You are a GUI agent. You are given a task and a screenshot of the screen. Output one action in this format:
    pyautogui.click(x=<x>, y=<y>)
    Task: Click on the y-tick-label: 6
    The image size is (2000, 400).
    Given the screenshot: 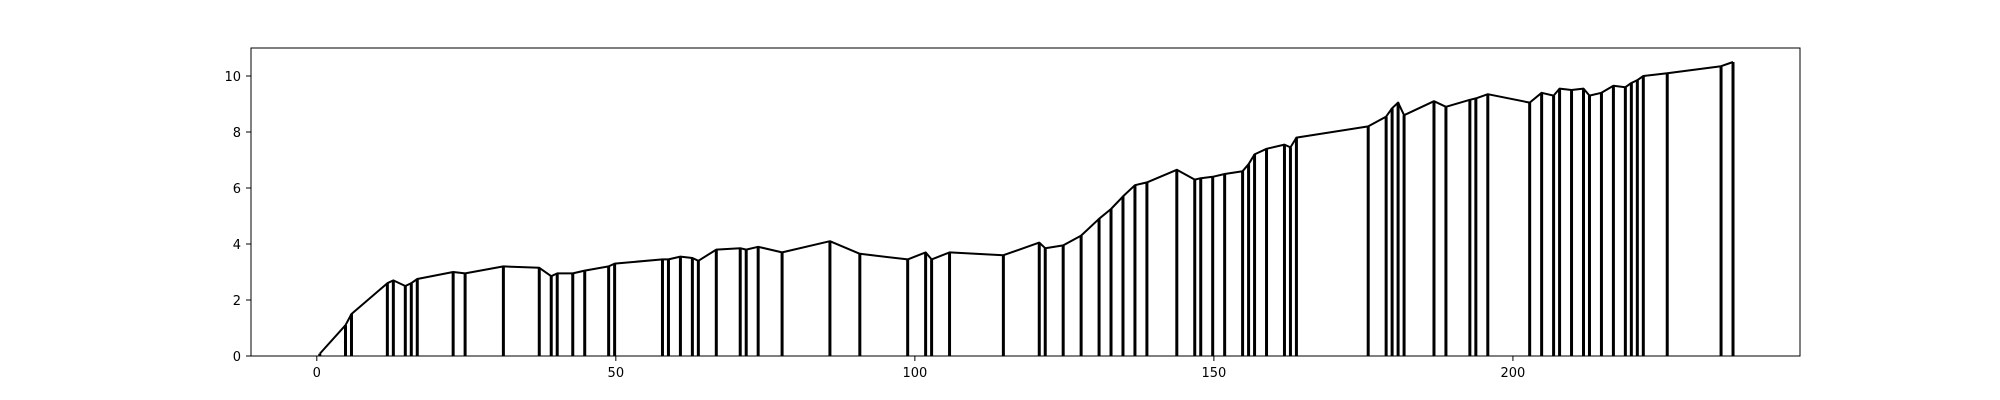 What is the action you would take?
    pyautogui.click(x=237, y=189)
    